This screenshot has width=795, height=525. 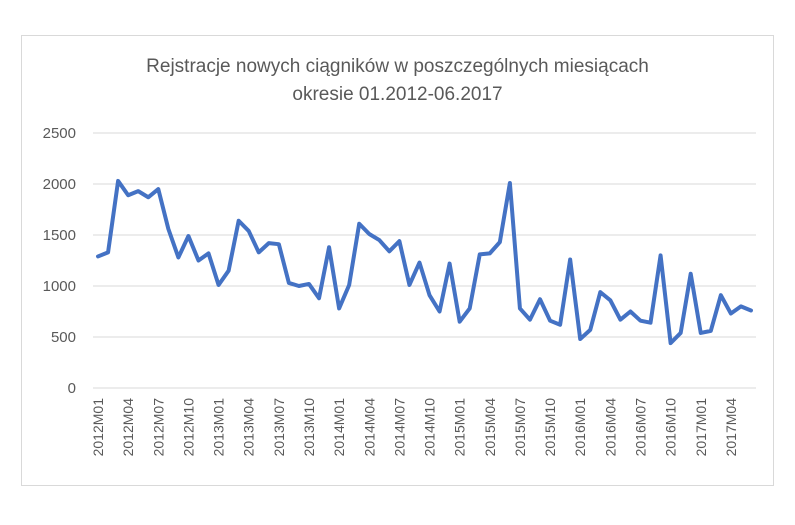 What do you see at coordinates (430, 427) in the screenshot?
I see `x-tick-label: 2014M10` at bounding box center [430, 427].